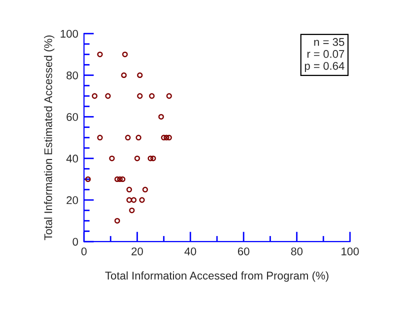 This screenshot has width=400, height=320. What do you see at coordinates (190, 251) in the screenshot?
I see `x-tick-label: 40` at bounding box center [190, 251].